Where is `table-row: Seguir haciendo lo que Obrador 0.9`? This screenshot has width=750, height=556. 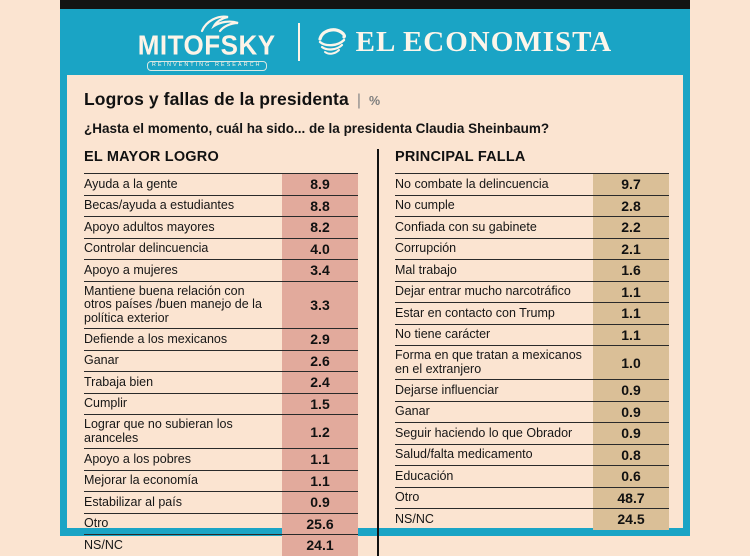
table-row: Seguir haciendo lo que Obrador 0.9 is located at coordinates (532, 434).